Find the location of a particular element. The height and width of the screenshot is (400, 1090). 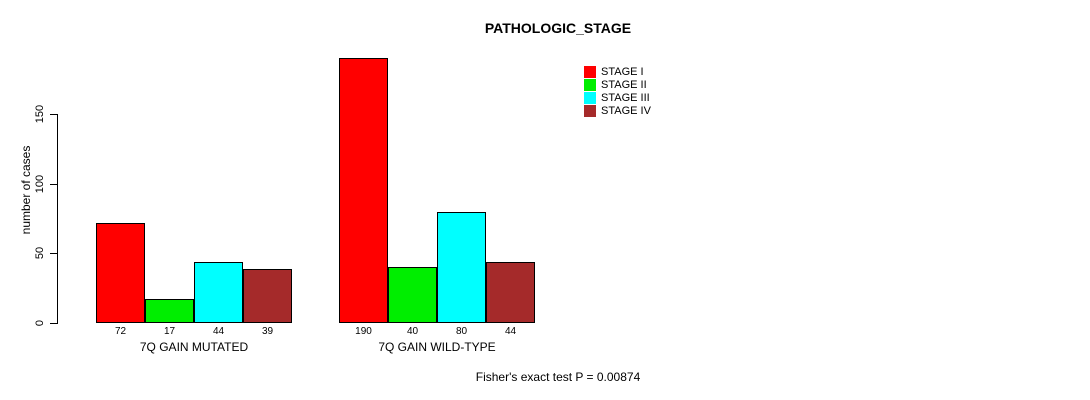

y-axis-tick-label: 100 is located at coordinates (40, 184).